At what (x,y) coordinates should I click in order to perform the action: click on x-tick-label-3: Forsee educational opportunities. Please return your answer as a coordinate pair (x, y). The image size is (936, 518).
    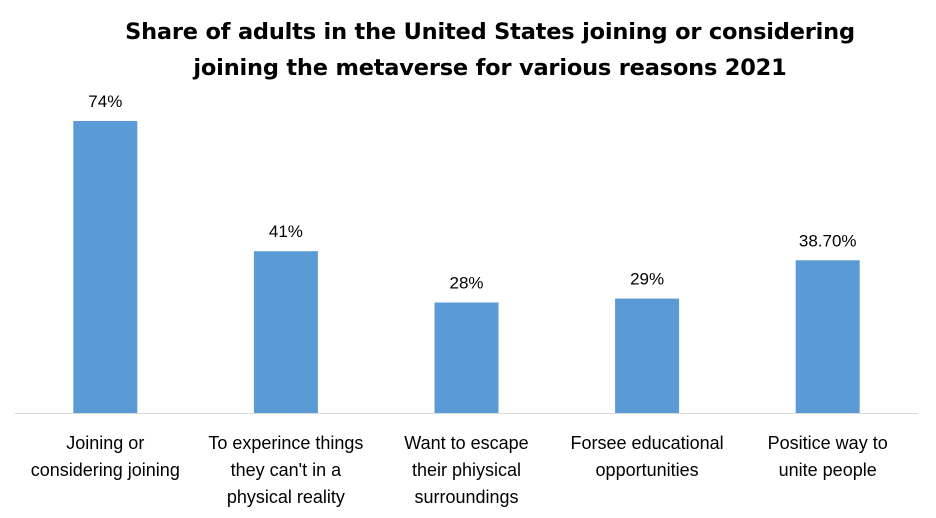
    Looking at the image, I should click on (647, 456).